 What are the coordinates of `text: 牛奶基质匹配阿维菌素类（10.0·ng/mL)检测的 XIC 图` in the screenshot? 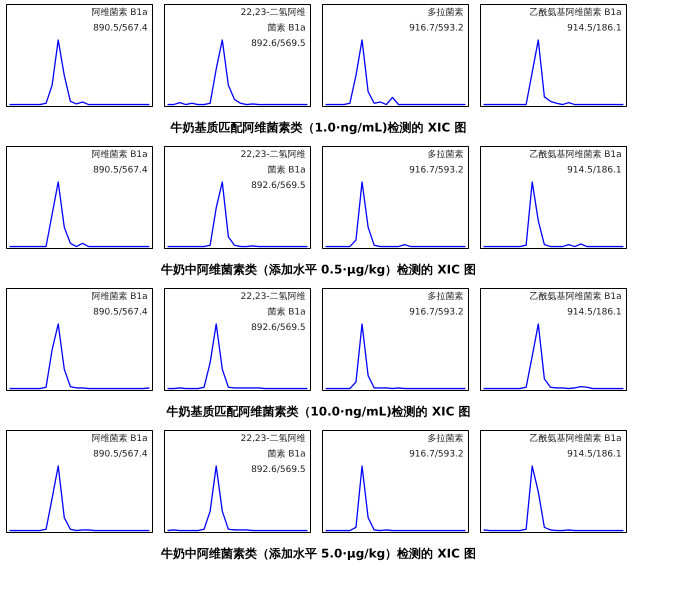 It's located at (318, 411).